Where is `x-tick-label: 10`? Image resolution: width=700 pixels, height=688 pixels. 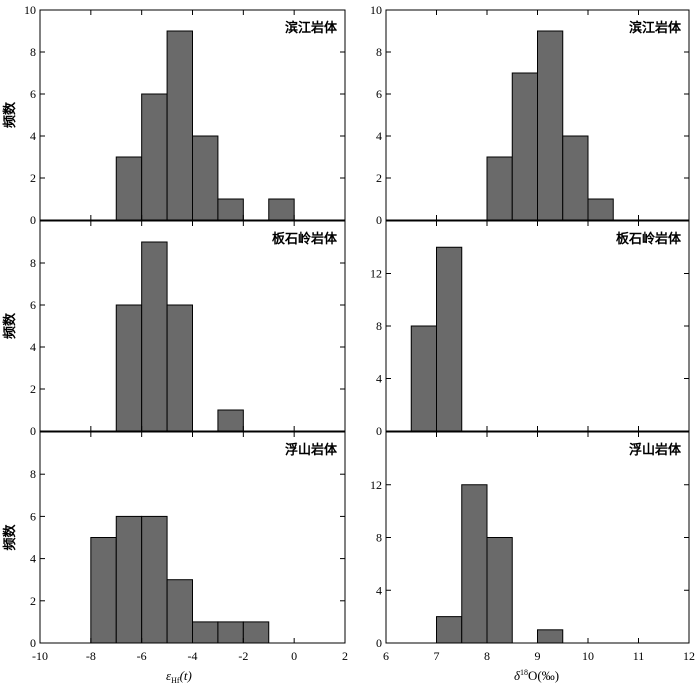 x-tick-label: 10 is located at coordinates (588, 656).